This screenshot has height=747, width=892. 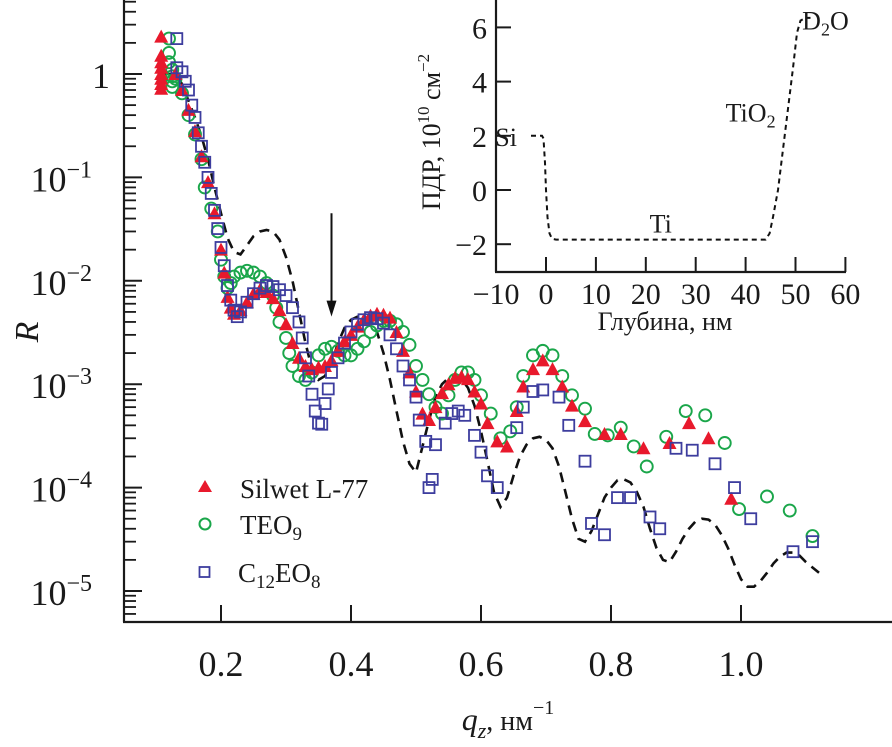 What do you see at coordinates (79, 481) in the screenshot?
I see `y-tick-exp: −4` at bounding box center [79, 481].